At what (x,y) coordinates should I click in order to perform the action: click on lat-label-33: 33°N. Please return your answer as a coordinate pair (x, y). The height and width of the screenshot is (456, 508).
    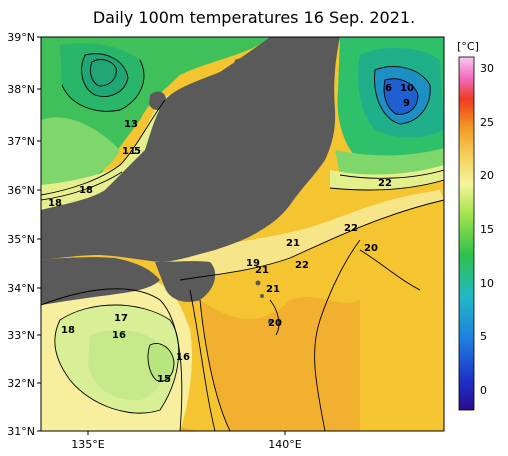
    Looking at the image, I should click on (21, 335).